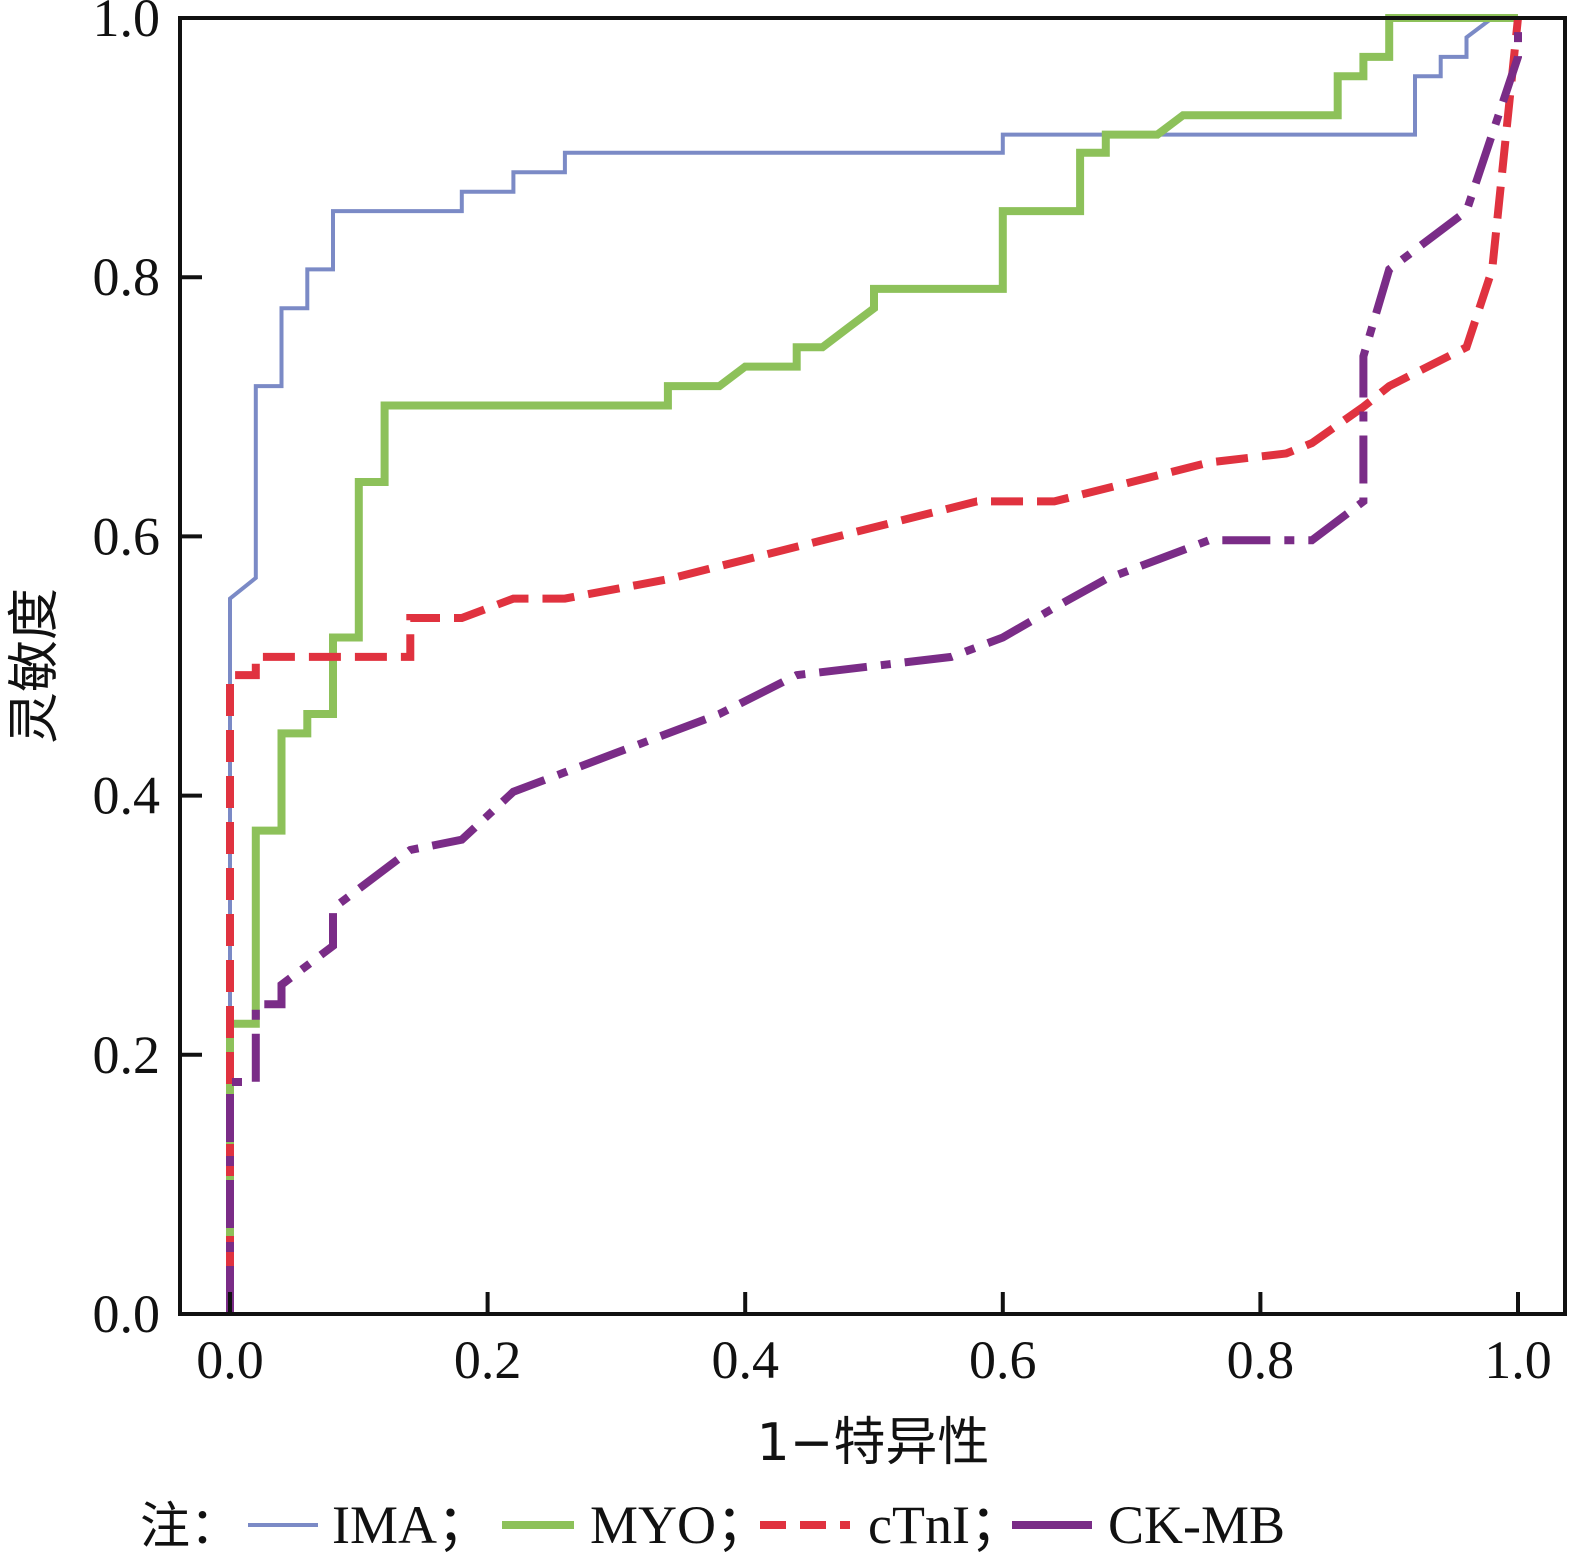 The width and height of the screenshot is (1572, 1558). I want to click on legend-prefix: 注：, so click(190, 1526).